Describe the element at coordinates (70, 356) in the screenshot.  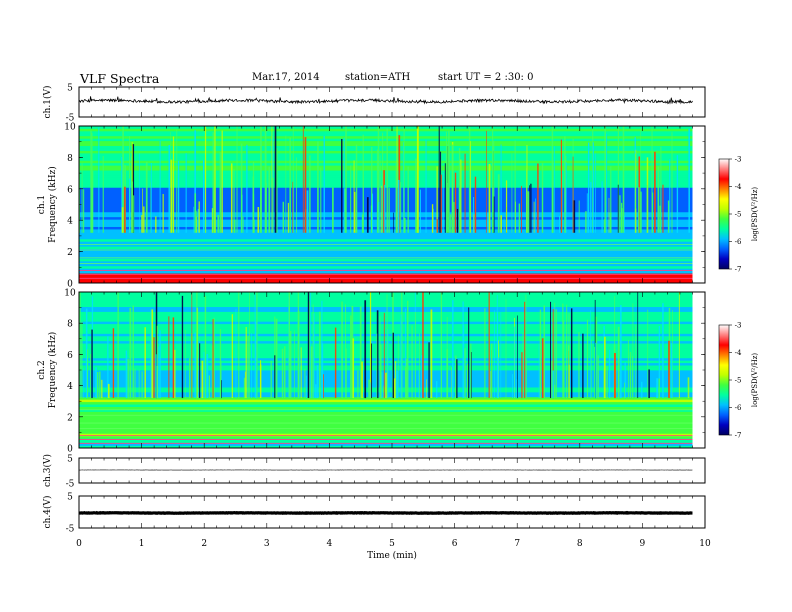
I see `y-tick-label: 6` at that location.